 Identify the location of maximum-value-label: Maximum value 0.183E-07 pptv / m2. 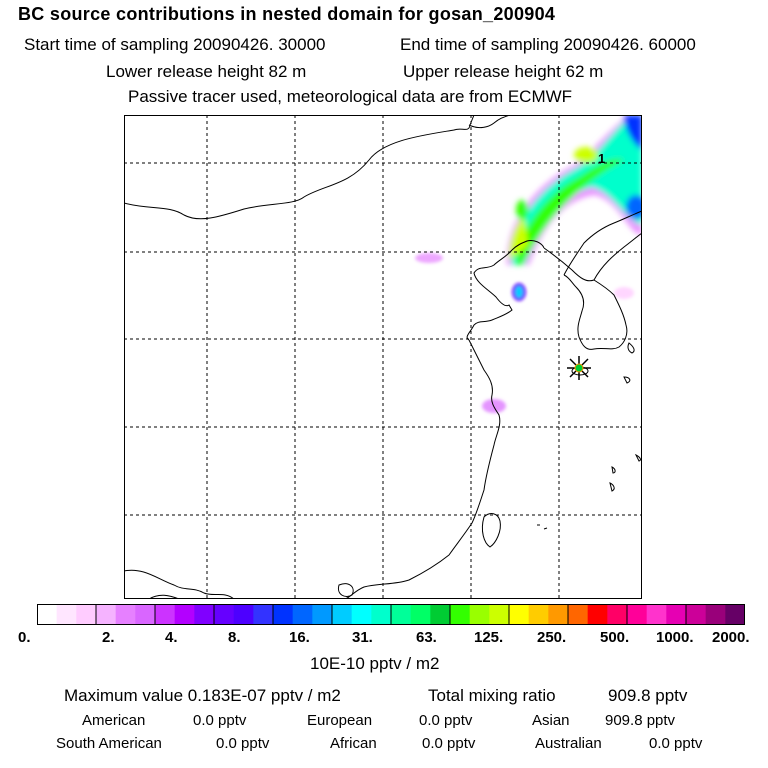
(202, 695).